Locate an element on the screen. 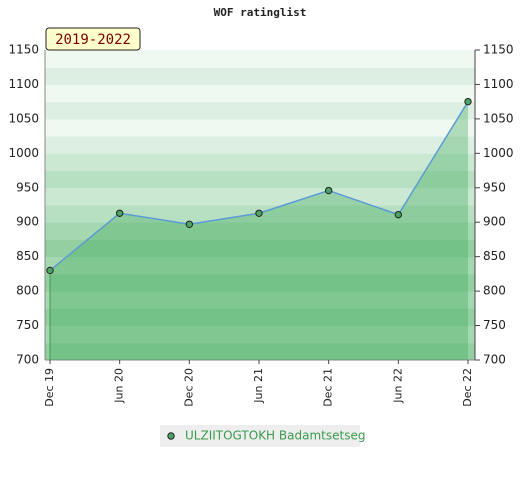 Image resolution: width=520 pixels, height=480 pixels. y2-tick-label: 750 is located at coordinates (494, 325).